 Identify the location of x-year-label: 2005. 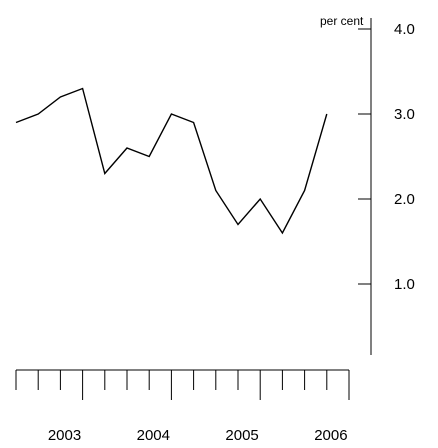
(241, 435).